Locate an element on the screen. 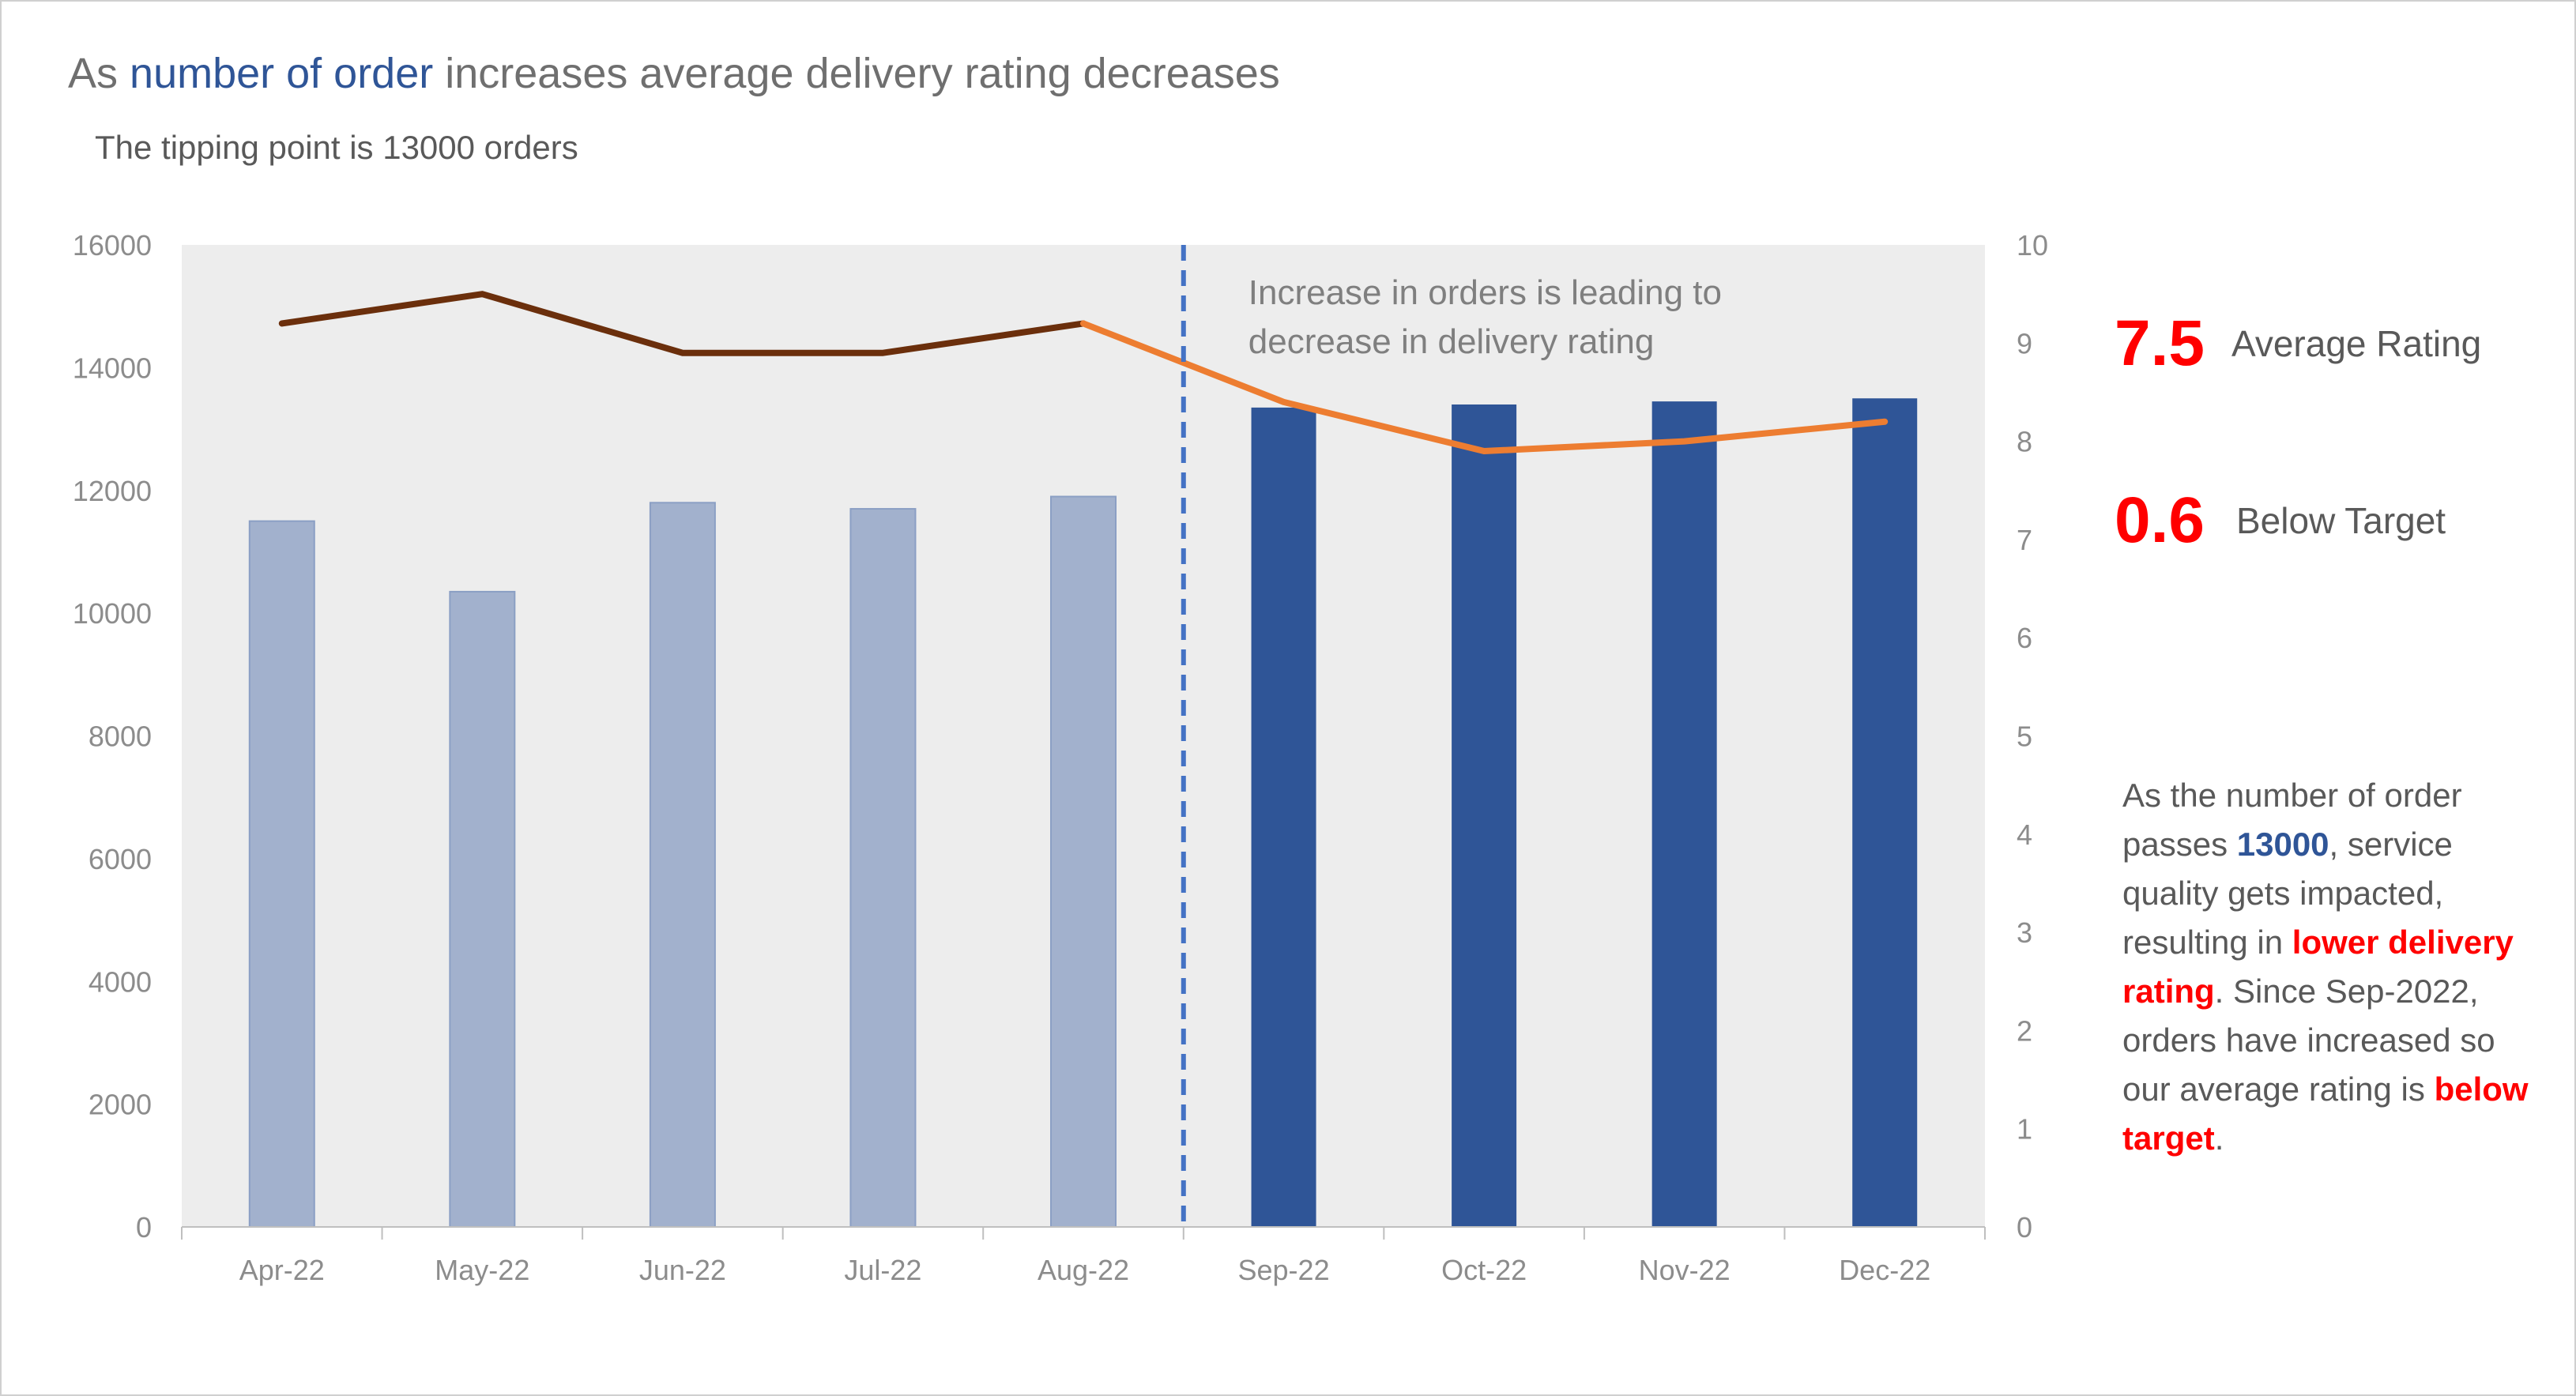  x-tick-label: Aug-22 is located at coordinates (1083, 1270).